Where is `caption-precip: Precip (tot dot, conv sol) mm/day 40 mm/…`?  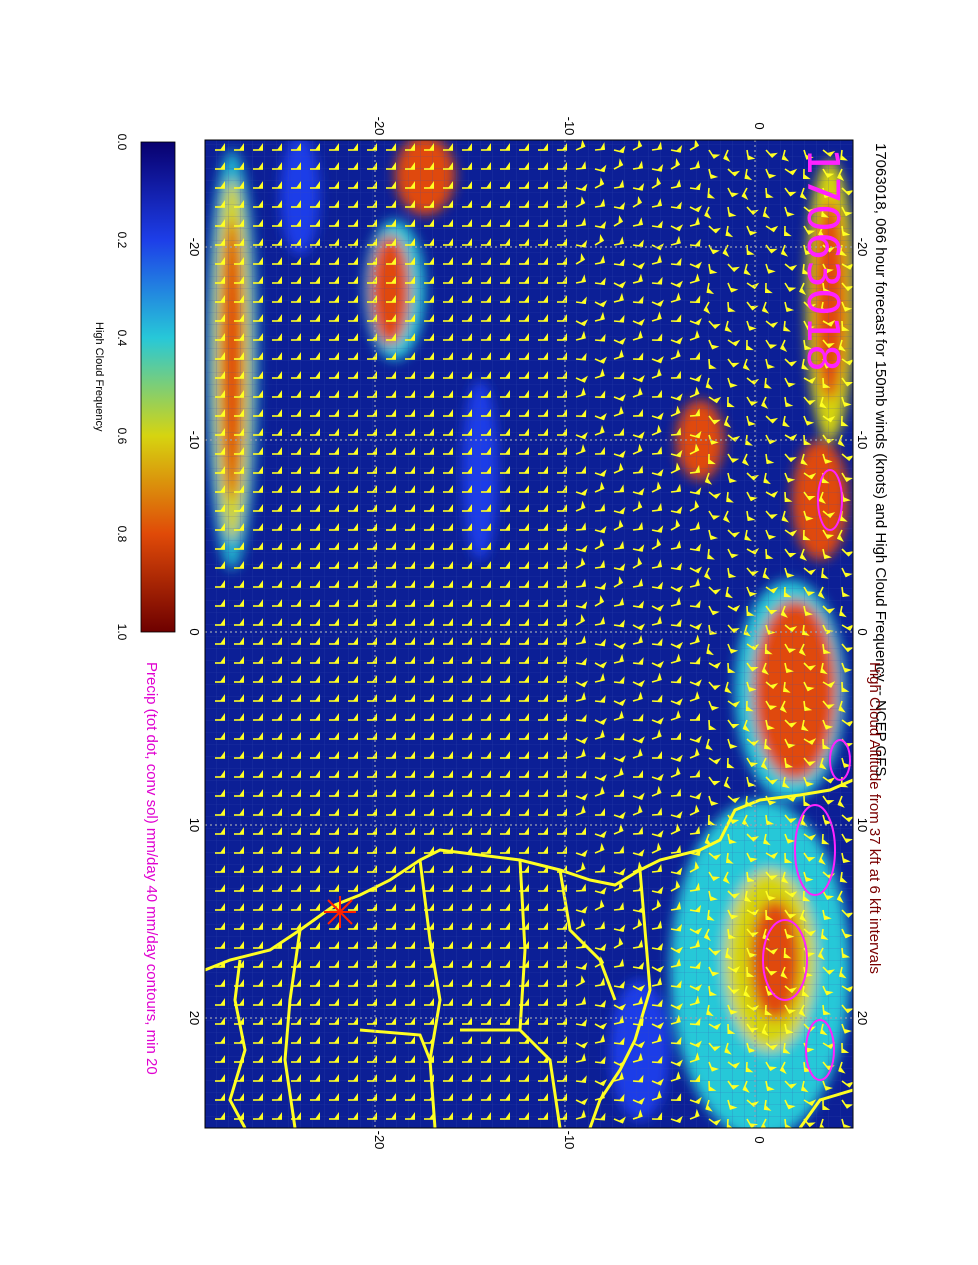 caption-precip: Precip (tot dot, conv sol) mm/day 40 mm/… is located at coordinates (151, 868).